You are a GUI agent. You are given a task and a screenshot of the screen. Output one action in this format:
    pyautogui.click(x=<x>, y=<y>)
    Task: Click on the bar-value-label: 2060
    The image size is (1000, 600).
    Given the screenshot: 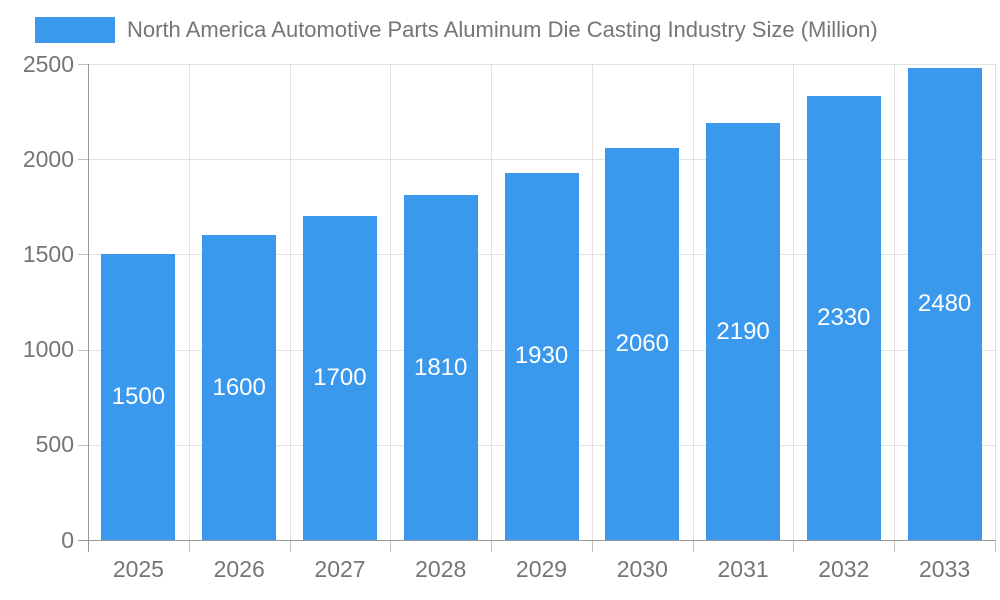 What is the action you would take?
    pyautogui.click(x=642, y=343)
    